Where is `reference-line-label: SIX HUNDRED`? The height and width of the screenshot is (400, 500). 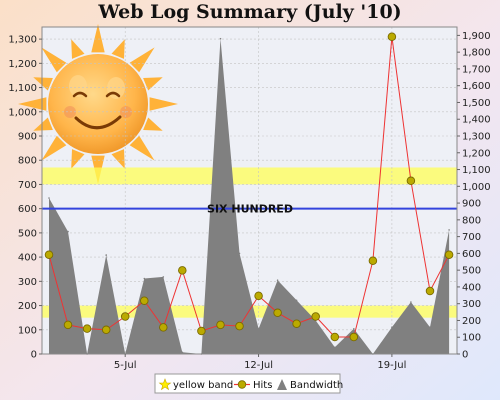 reference-line-label: SIX HUNDRED is located at coordinates (250, 209).